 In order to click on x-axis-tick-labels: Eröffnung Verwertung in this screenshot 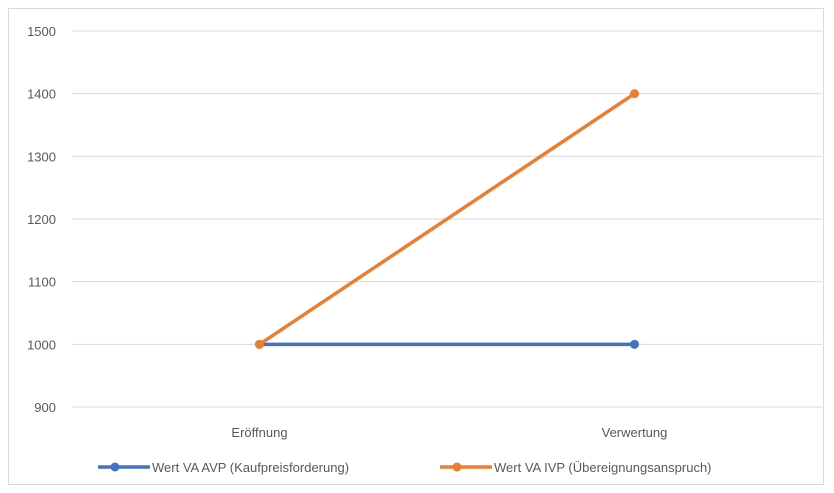, I will do `click(449, 432)`.